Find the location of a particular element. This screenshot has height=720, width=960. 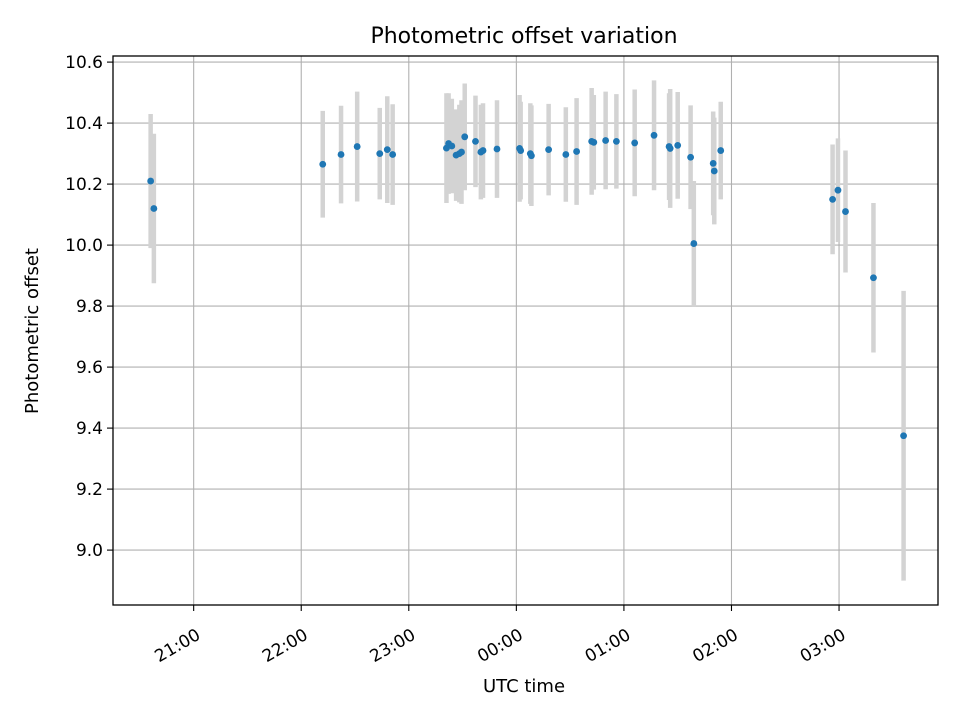

y-tick-label: 9.4 is located at coordinates (89, 429).